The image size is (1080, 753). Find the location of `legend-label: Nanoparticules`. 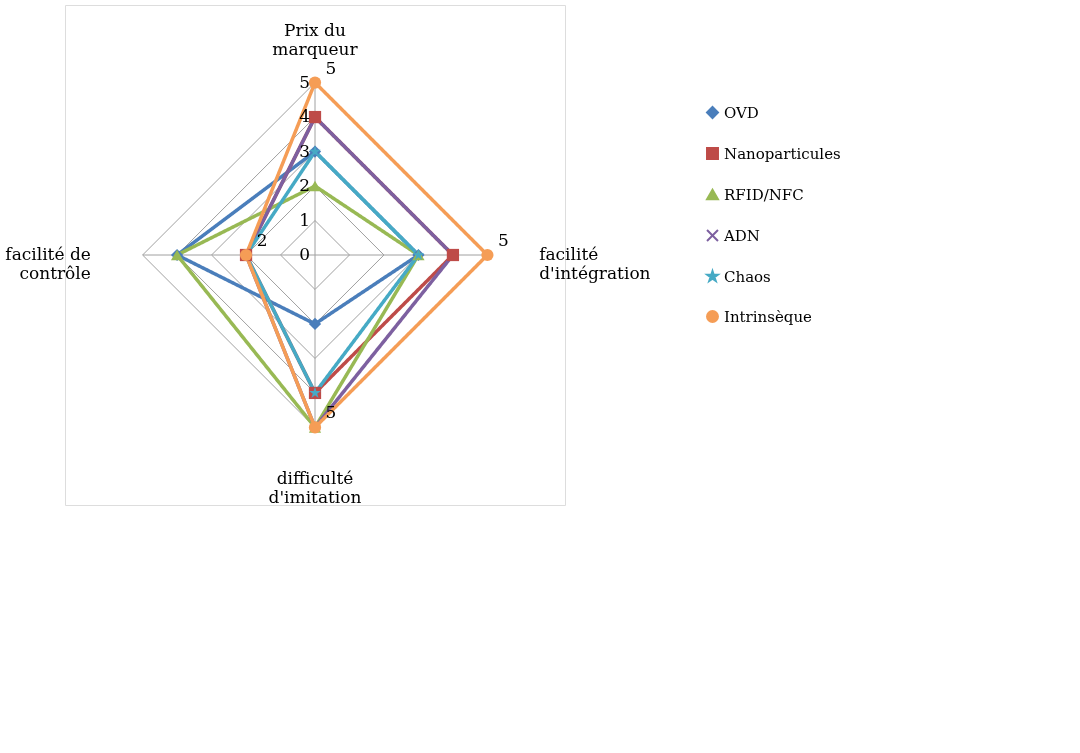

legend-label: Nanoparticules is located at coordinates (782, 153).